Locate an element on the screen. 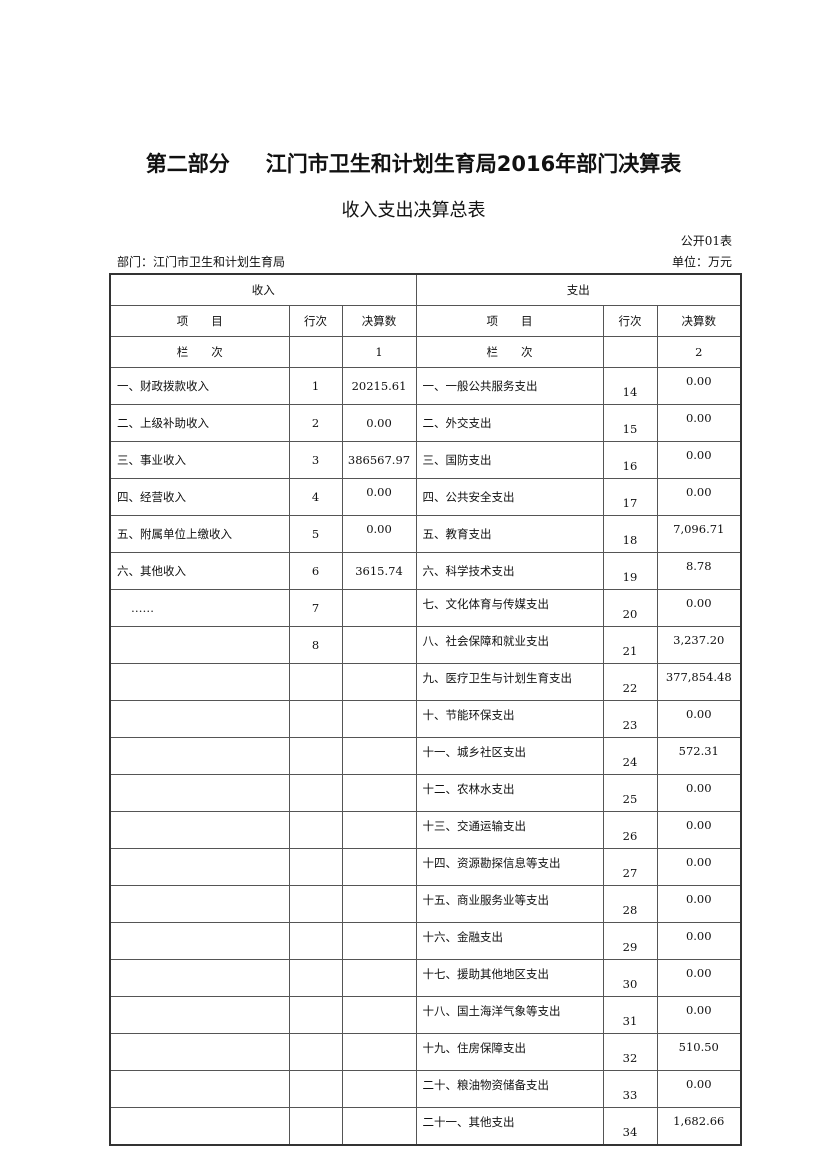 This screenshot has width=827, height=1169. expense-item: 十六、金融支出 is located at coordinates (509, 941).